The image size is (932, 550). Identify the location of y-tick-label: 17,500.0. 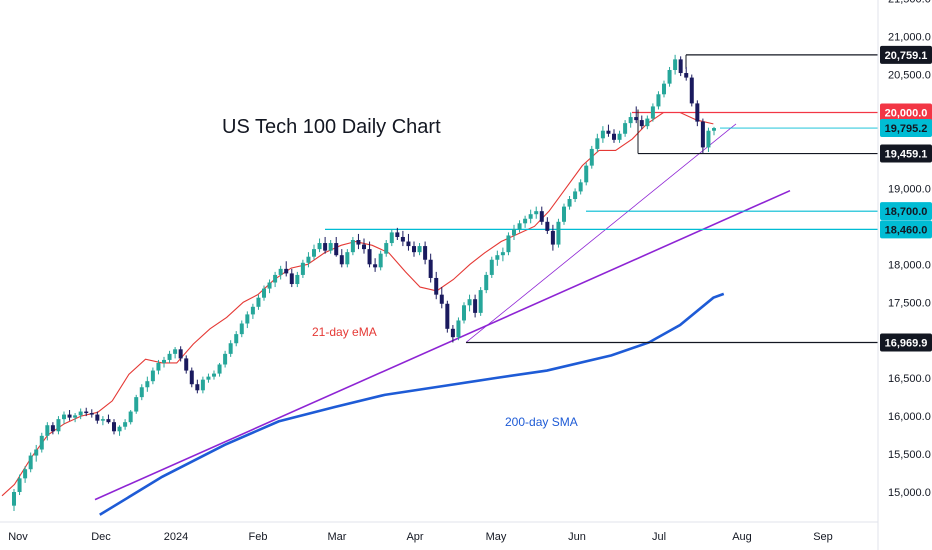
(909, 303).